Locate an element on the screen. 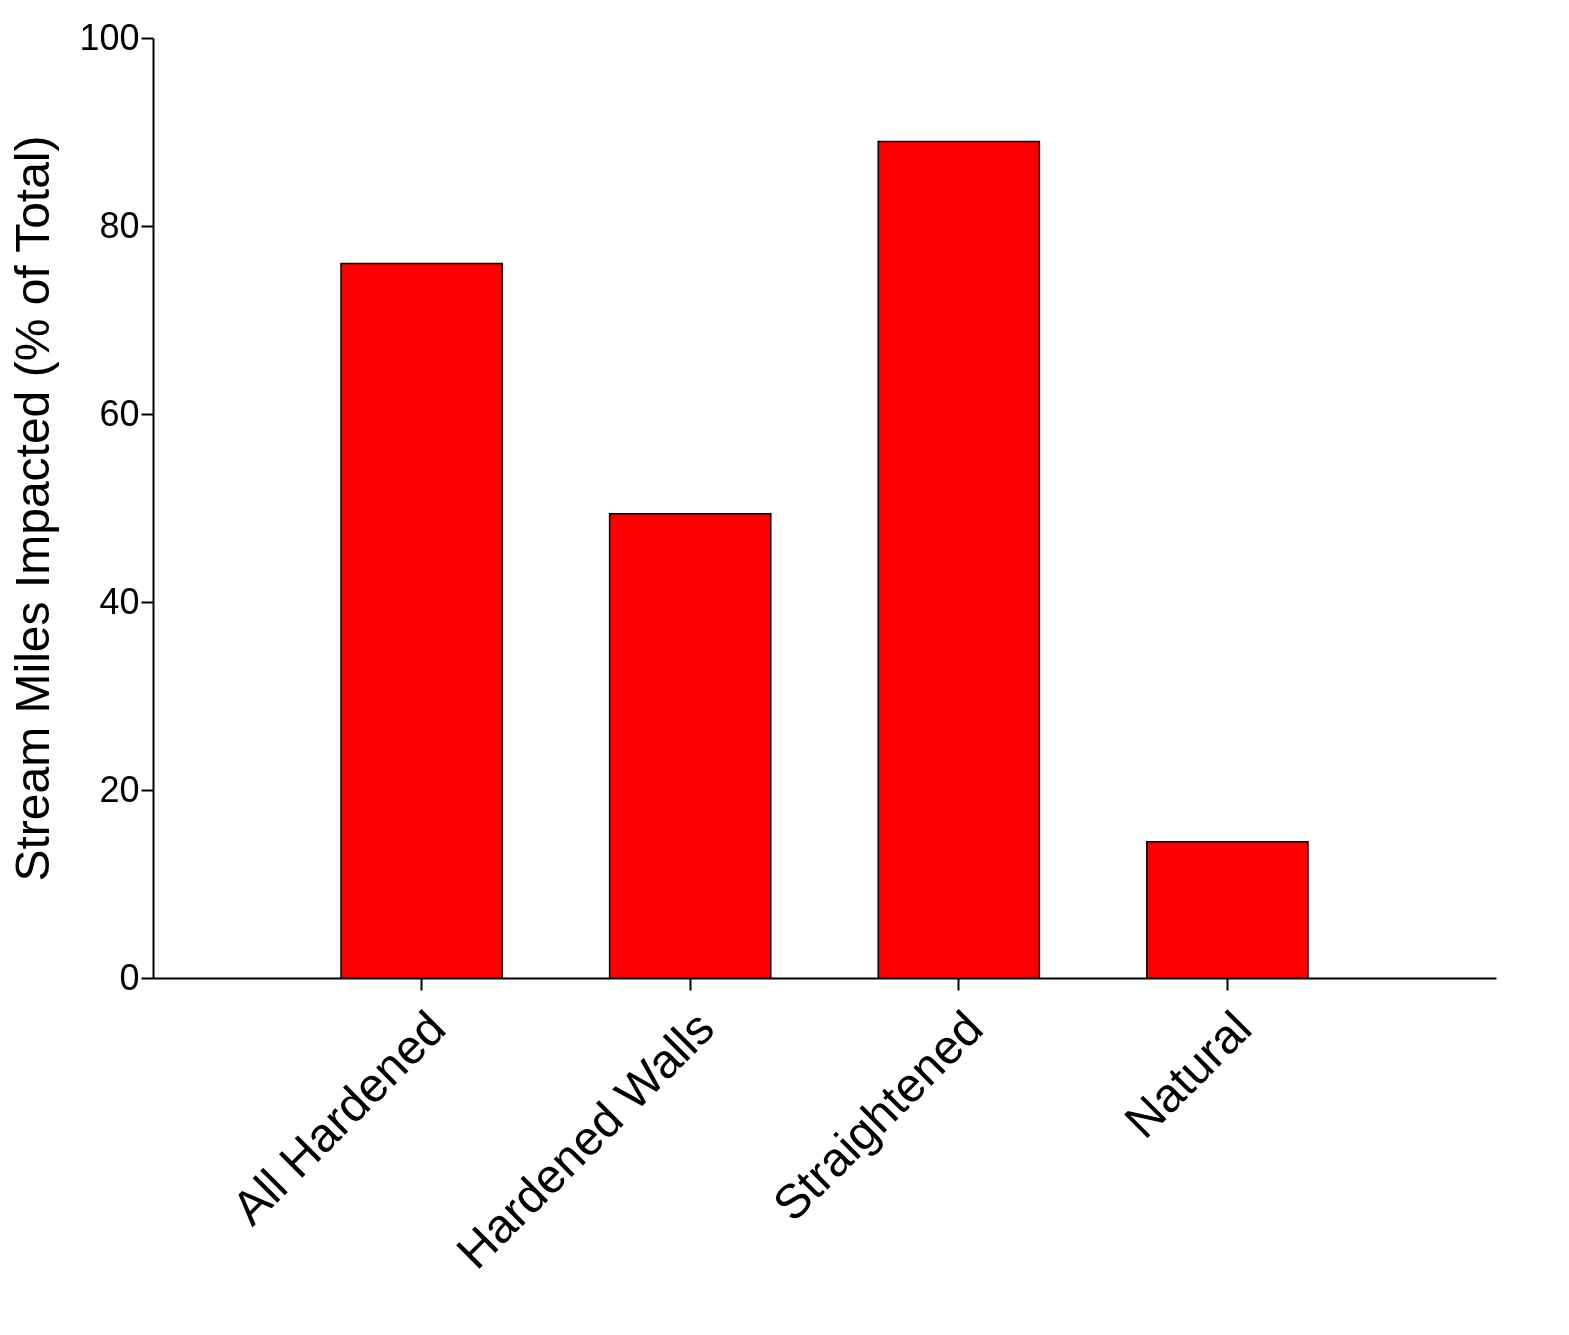 This screenshot has height=1335, width=1569. y-tick-label: 60 is located at coordinates (119, 413).